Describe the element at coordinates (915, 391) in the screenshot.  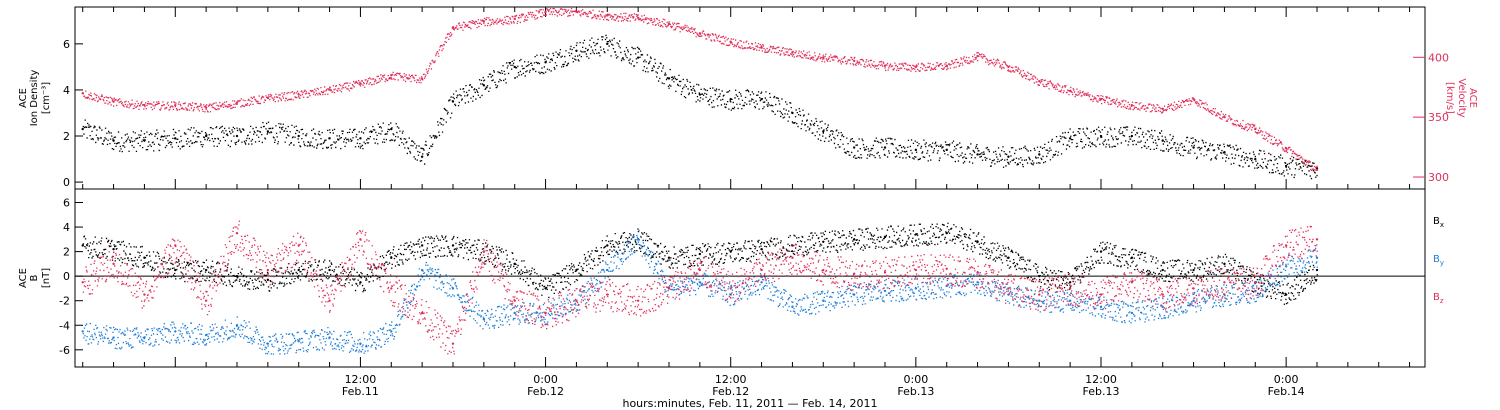
I see `x-tick-date-label: Feb.13` at that location.